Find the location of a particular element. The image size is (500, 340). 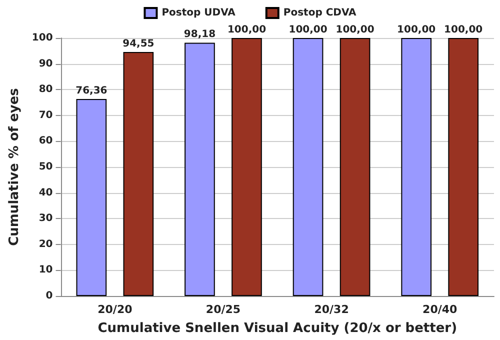

legend-label: Postop UDVA is located at coordinates (199, 13).